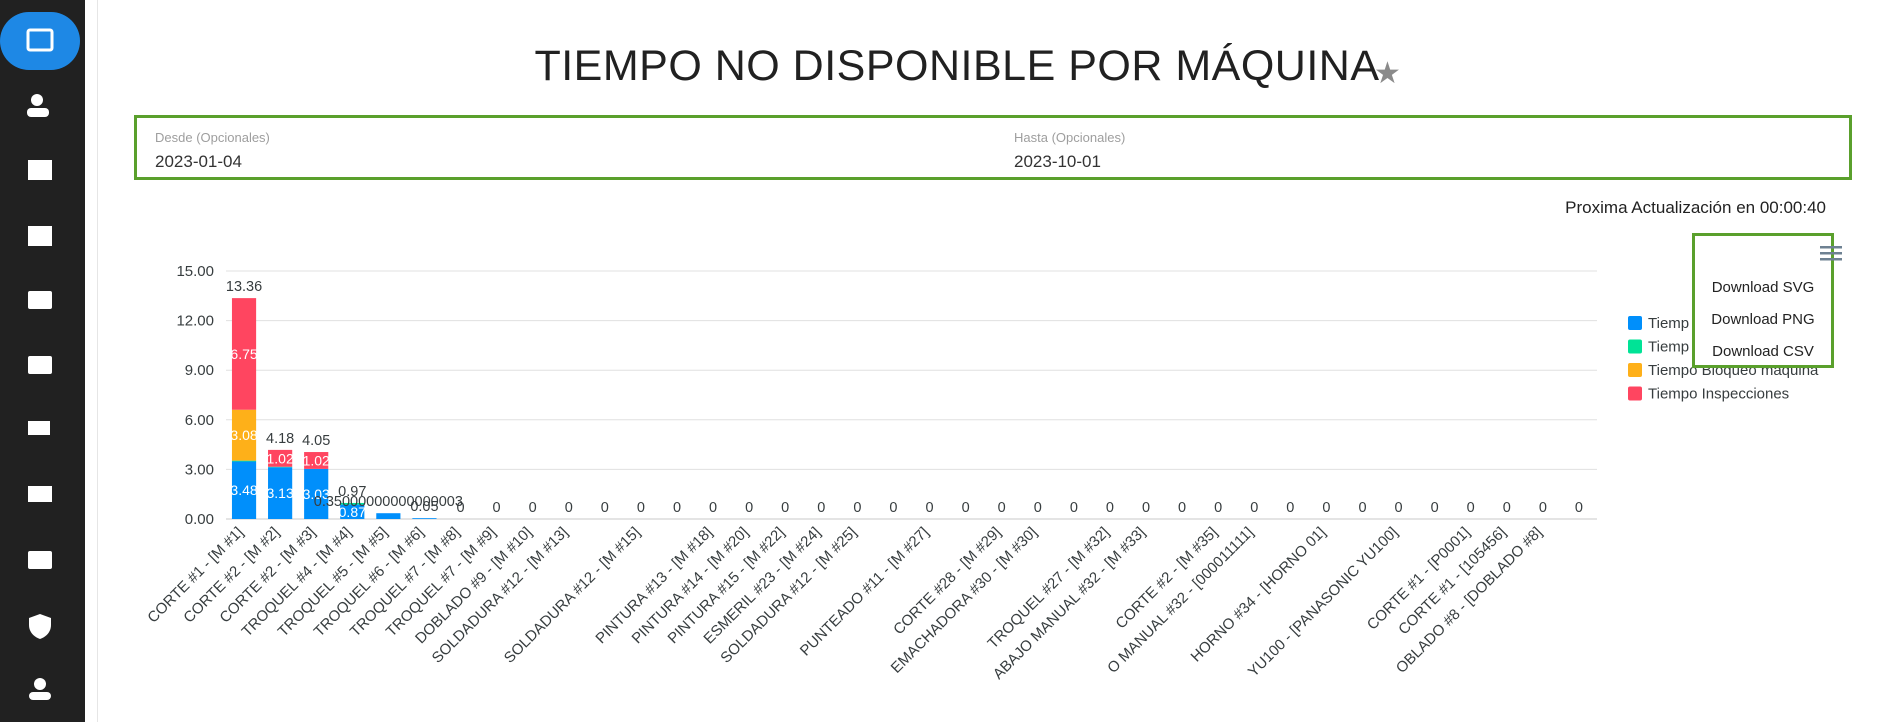 The width and height of the screenshot is (1894, 722). I want to click on y-tick-label: 6.00, so click(199, 420).